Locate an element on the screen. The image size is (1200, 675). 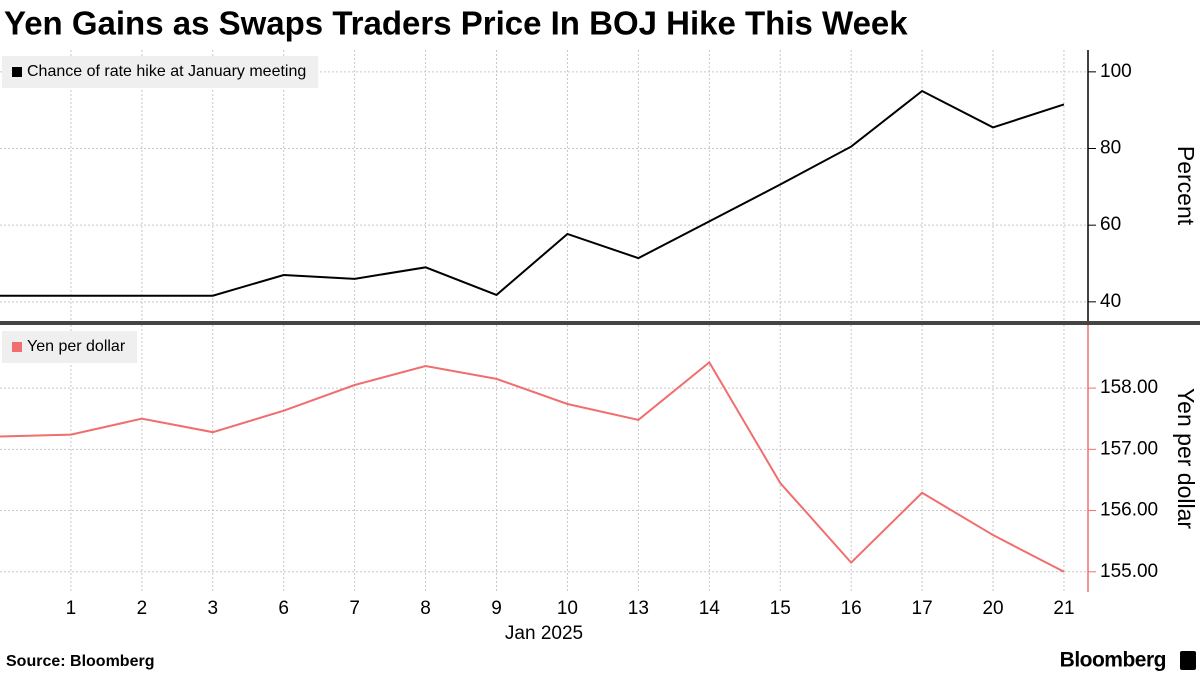
legend-label: Chance of rate hike at January meeting is located at coordinates (166, 71).